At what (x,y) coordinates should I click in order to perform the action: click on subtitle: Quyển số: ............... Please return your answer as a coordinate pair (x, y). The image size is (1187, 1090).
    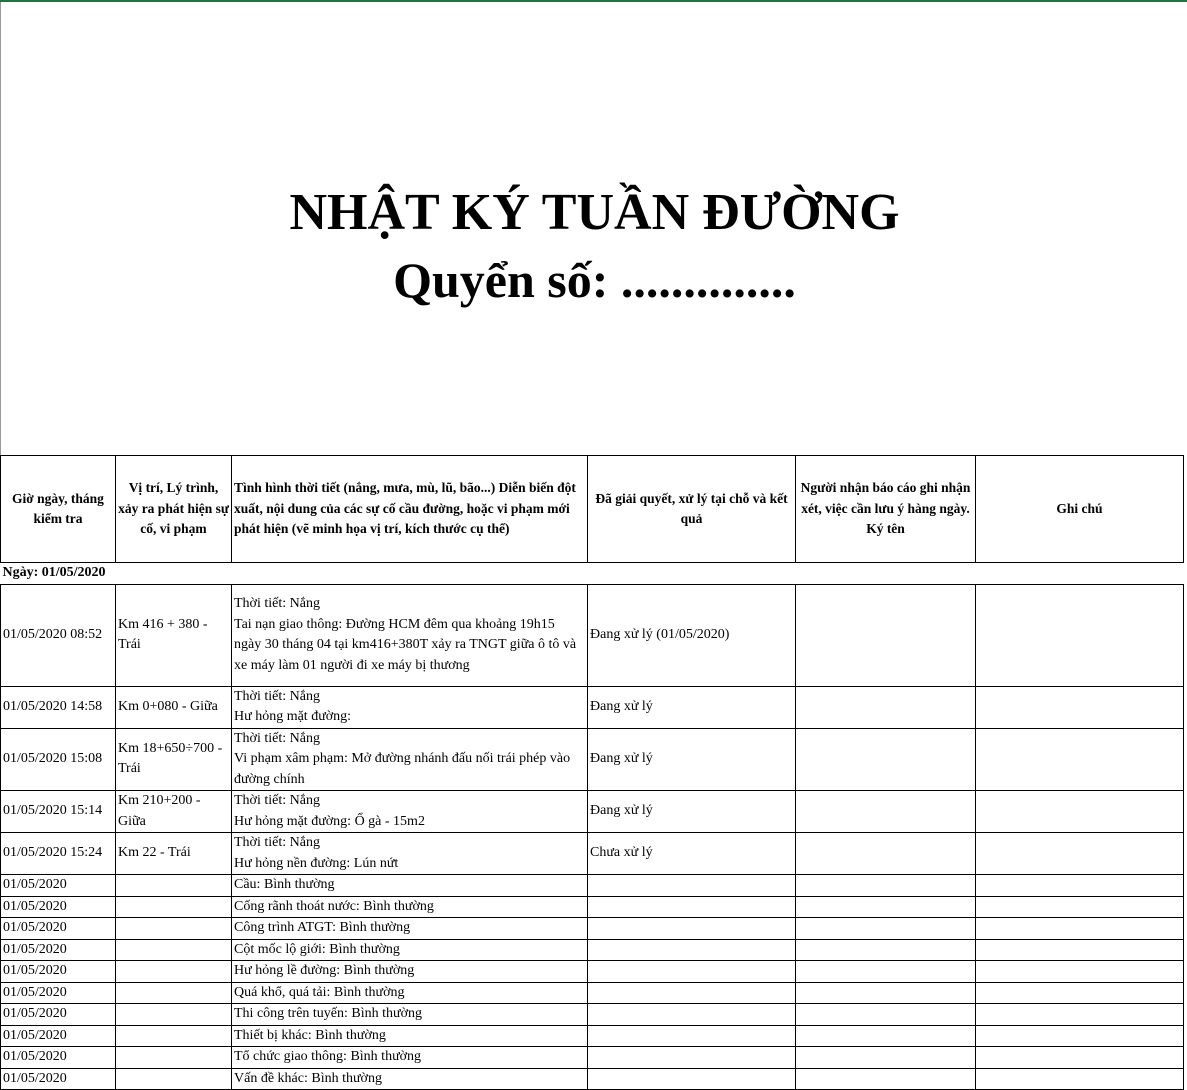
    Looking at the image, I should click on (594, 280).